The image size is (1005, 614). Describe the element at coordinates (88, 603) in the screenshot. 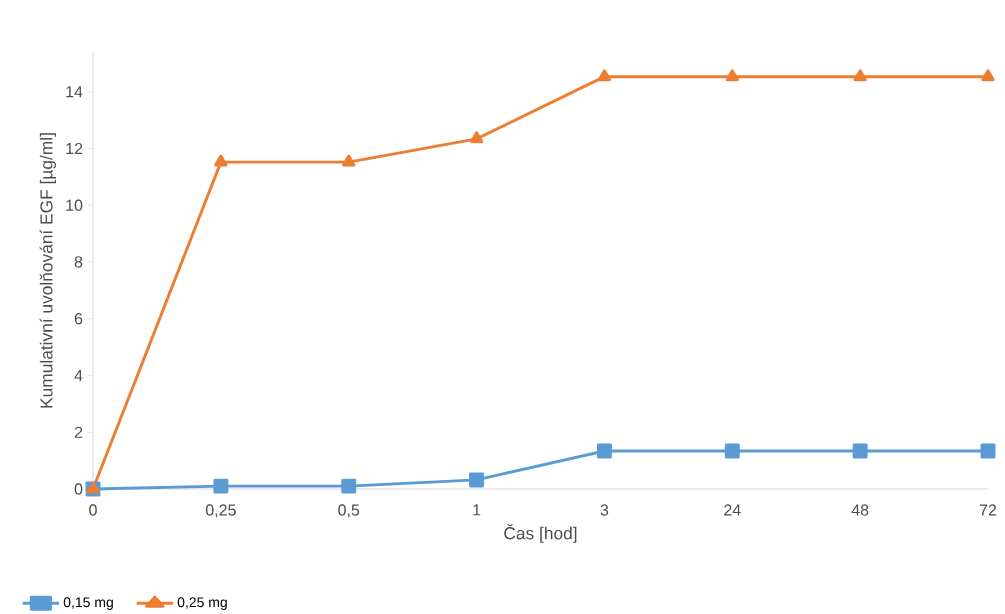

I see `legend-label: 0,15 mg` at that location.